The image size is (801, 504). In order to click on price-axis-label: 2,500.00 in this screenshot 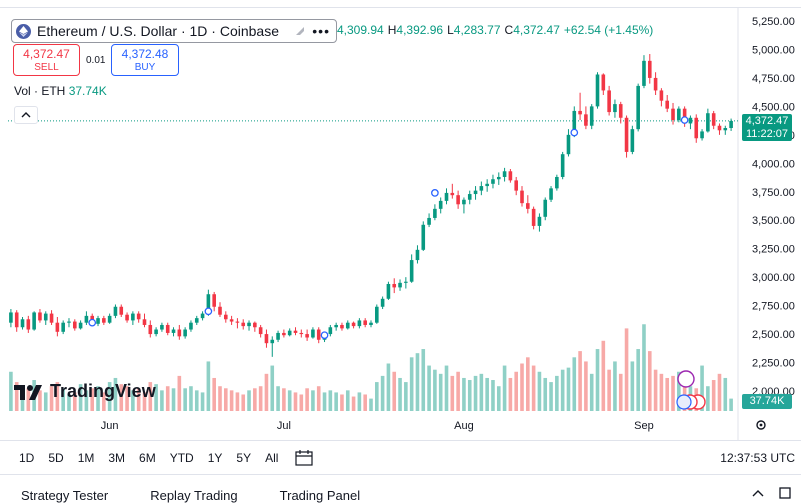, I will do `click(773, 335)`.